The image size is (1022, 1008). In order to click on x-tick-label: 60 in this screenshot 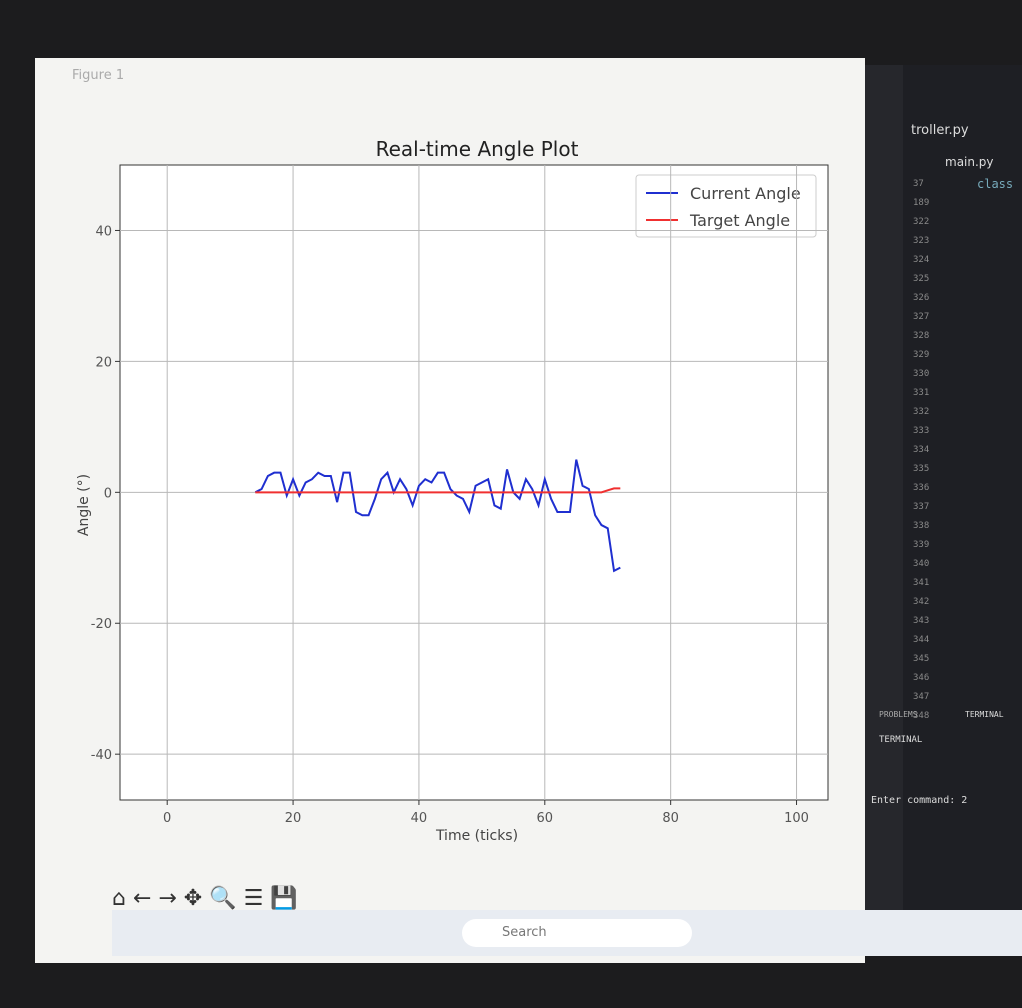, I will do `click(545, 818)`.